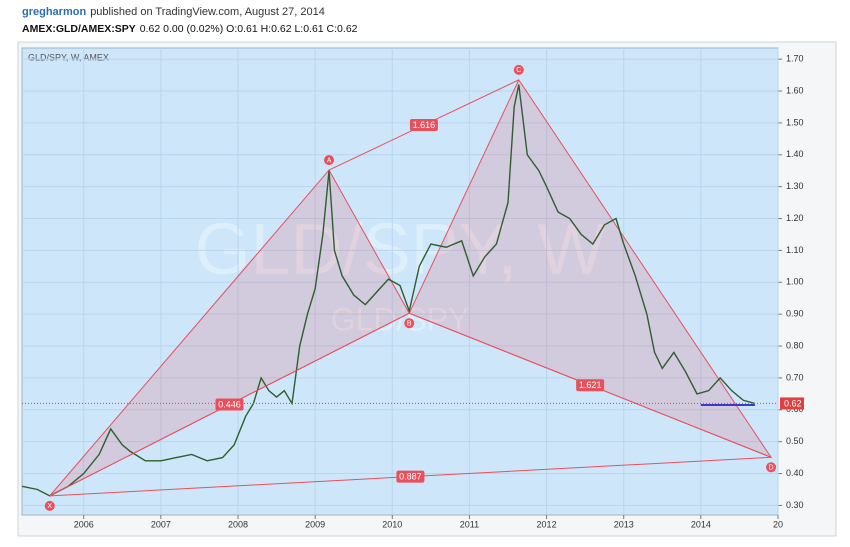 The image size is (850, 547). I want to click on x-tick-label: 20, so click(778, 524).